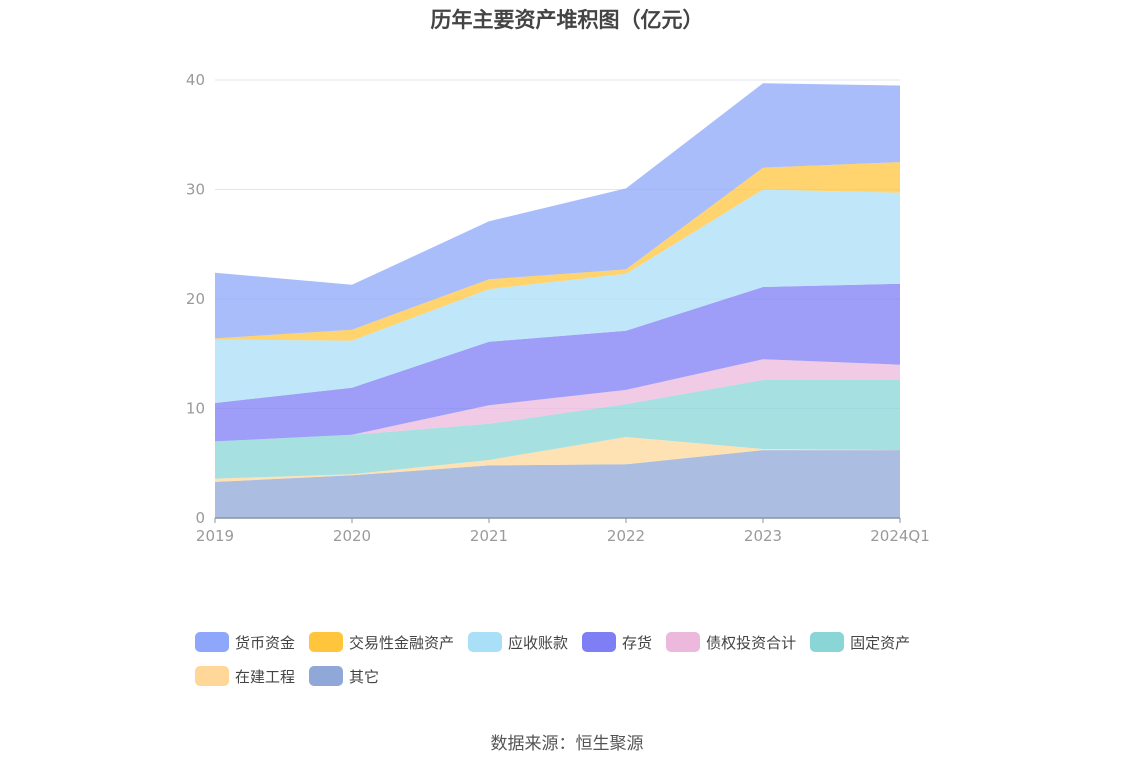 This screenshot has width=1134, height=766. What do you see at coordinates (880, 642) in the screenshot?
I see `legend-label: 固定资产` at bounding box center [880, 642].